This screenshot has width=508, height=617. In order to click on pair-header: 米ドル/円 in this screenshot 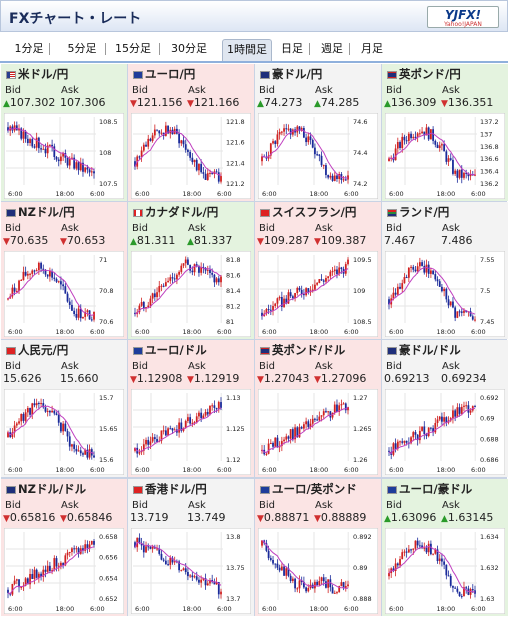, I will do `click(64, 74)`.